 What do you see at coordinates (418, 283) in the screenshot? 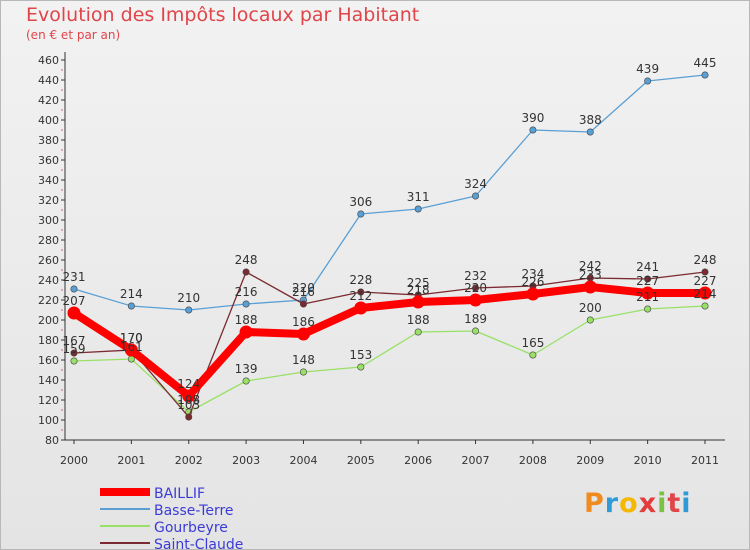
I see `data-label: 225` at bounding box center [418, 283].